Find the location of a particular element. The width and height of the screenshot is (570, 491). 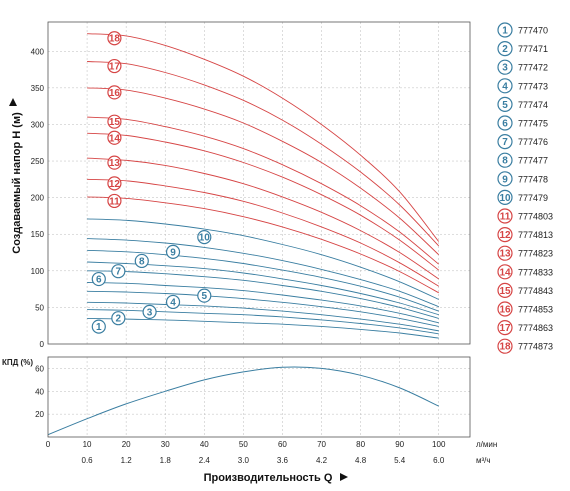

legend-number-11: 11 is located at coordinates (505, 217).